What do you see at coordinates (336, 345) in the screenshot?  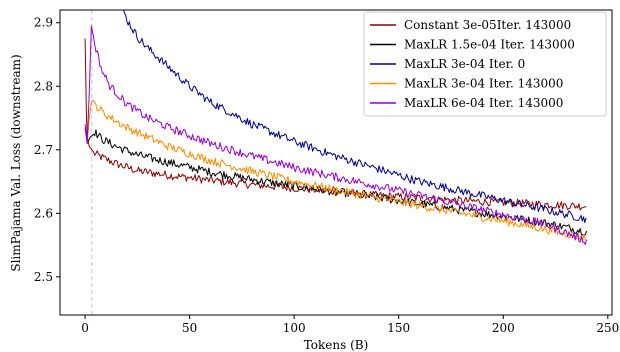 I see `x-axis-label: Tokens (B)` at bounding box center [336, 345].